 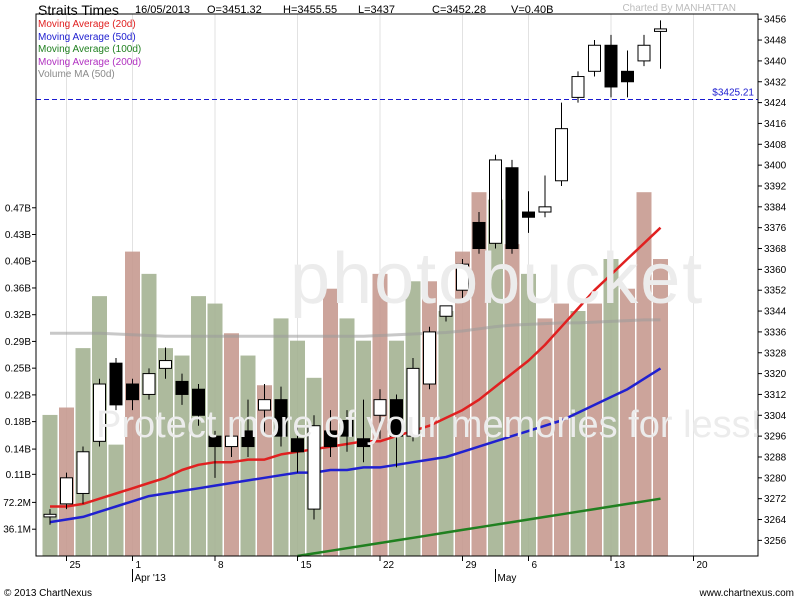 I want to click on x-tick-label: 1, so click(x=139, y=565).